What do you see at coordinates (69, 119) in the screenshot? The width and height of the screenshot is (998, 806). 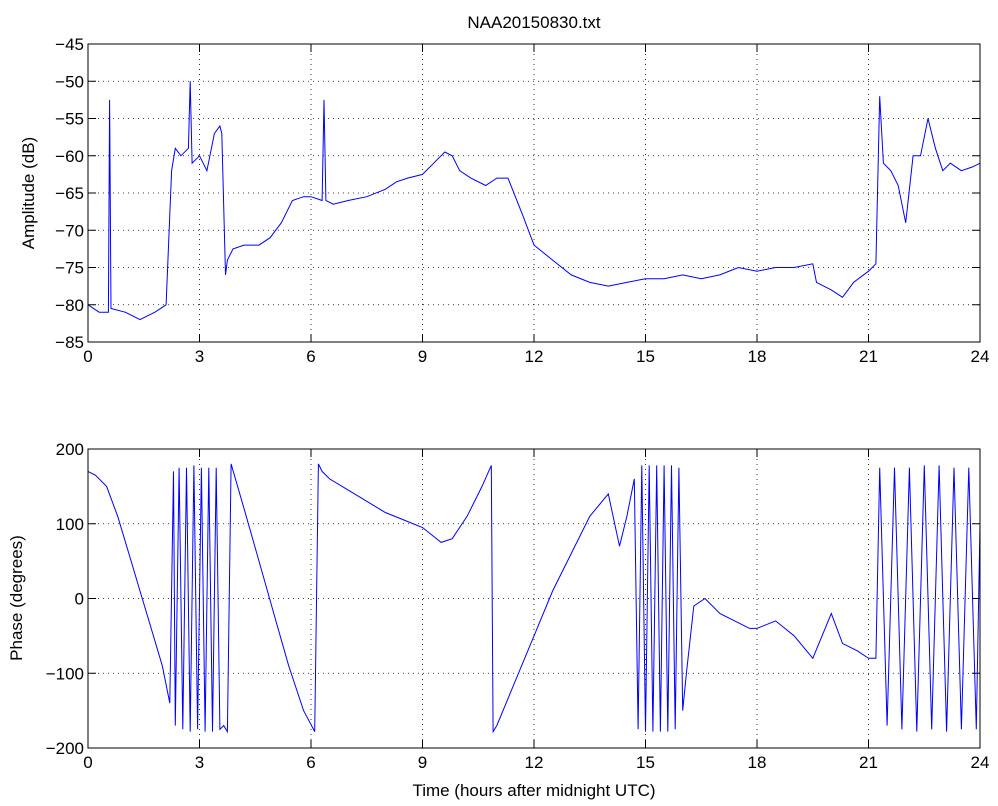 I see `amplitude-ytick-label: −55` at bounding box center [69, 119].